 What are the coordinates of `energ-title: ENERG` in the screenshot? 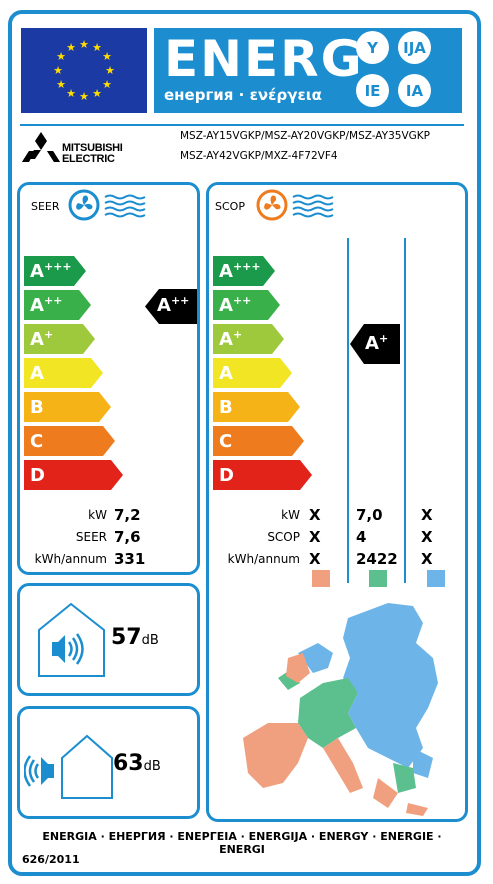 It's located at (264, 59).